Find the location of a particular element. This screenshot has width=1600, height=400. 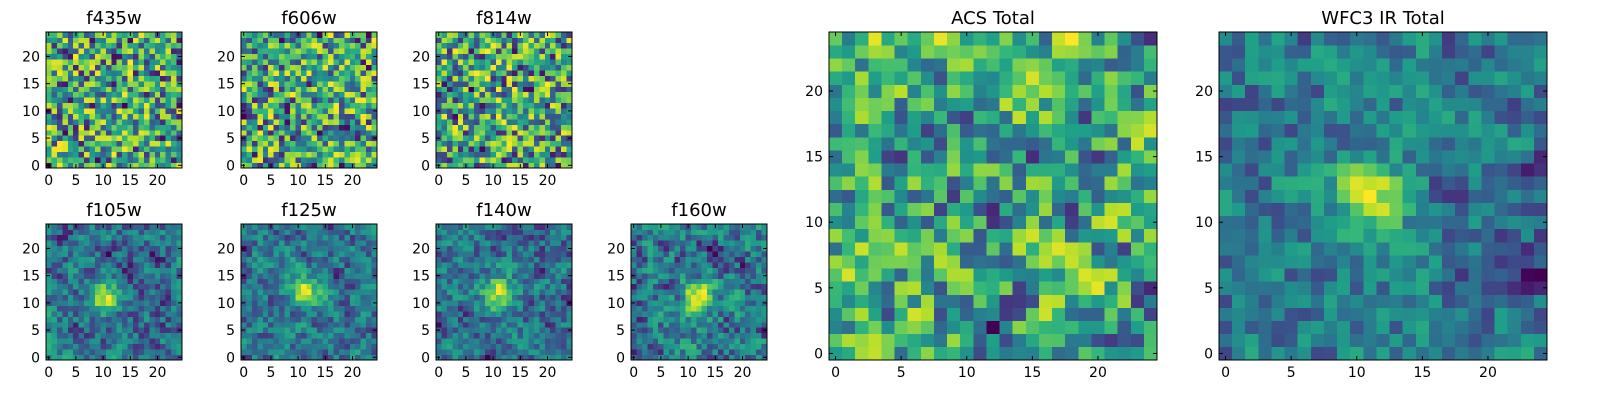

x-tick-label-f606w: 5 is located at coordinates (270, 181).